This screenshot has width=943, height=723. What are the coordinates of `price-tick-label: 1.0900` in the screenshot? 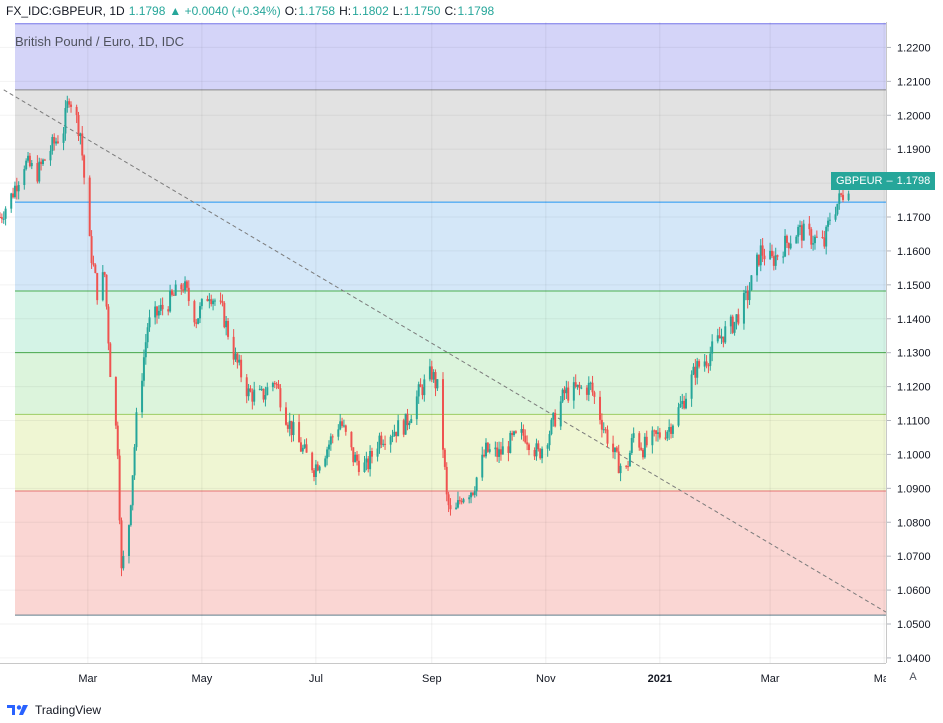 It's located at (914, 489).